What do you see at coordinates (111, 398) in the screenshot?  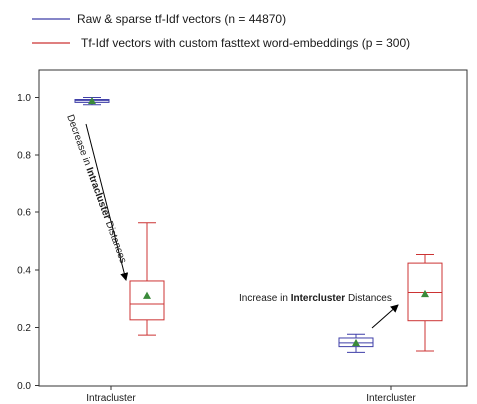 I see `x-tick-label-intracluster: Intracluster` at bounding box center [111, 398].